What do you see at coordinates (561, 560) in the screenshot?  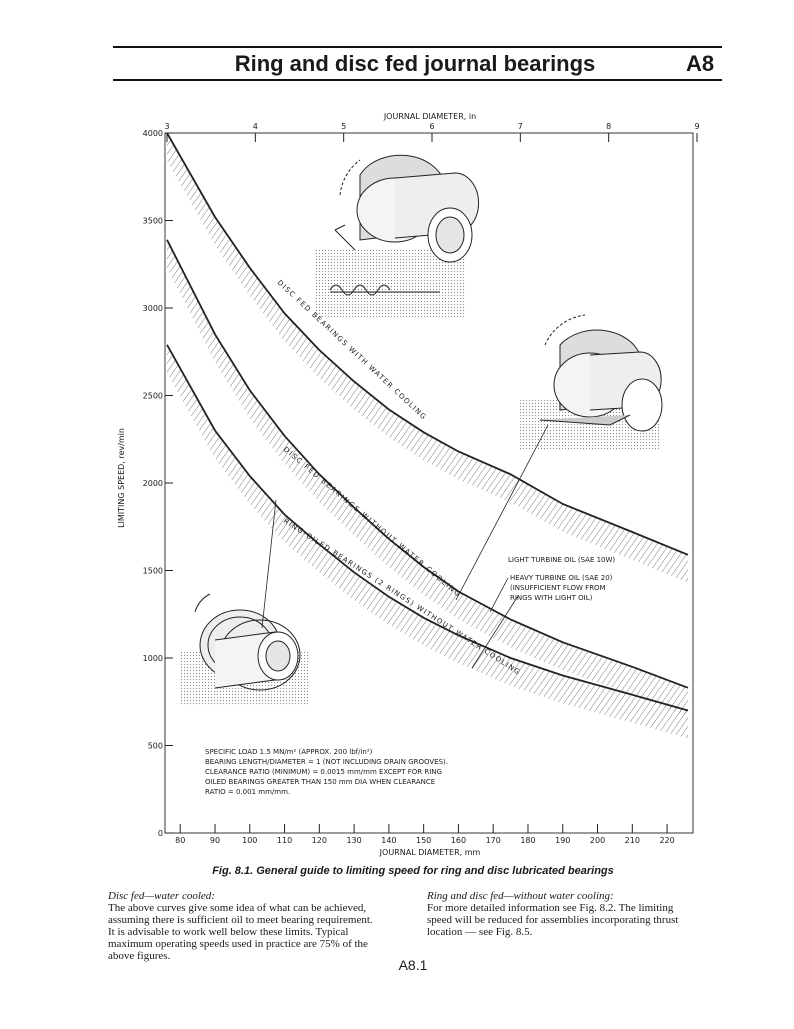 I see `annotation: LIGHT TURBINE OIL (SAE 10W)` at bounding box center [561, 560].